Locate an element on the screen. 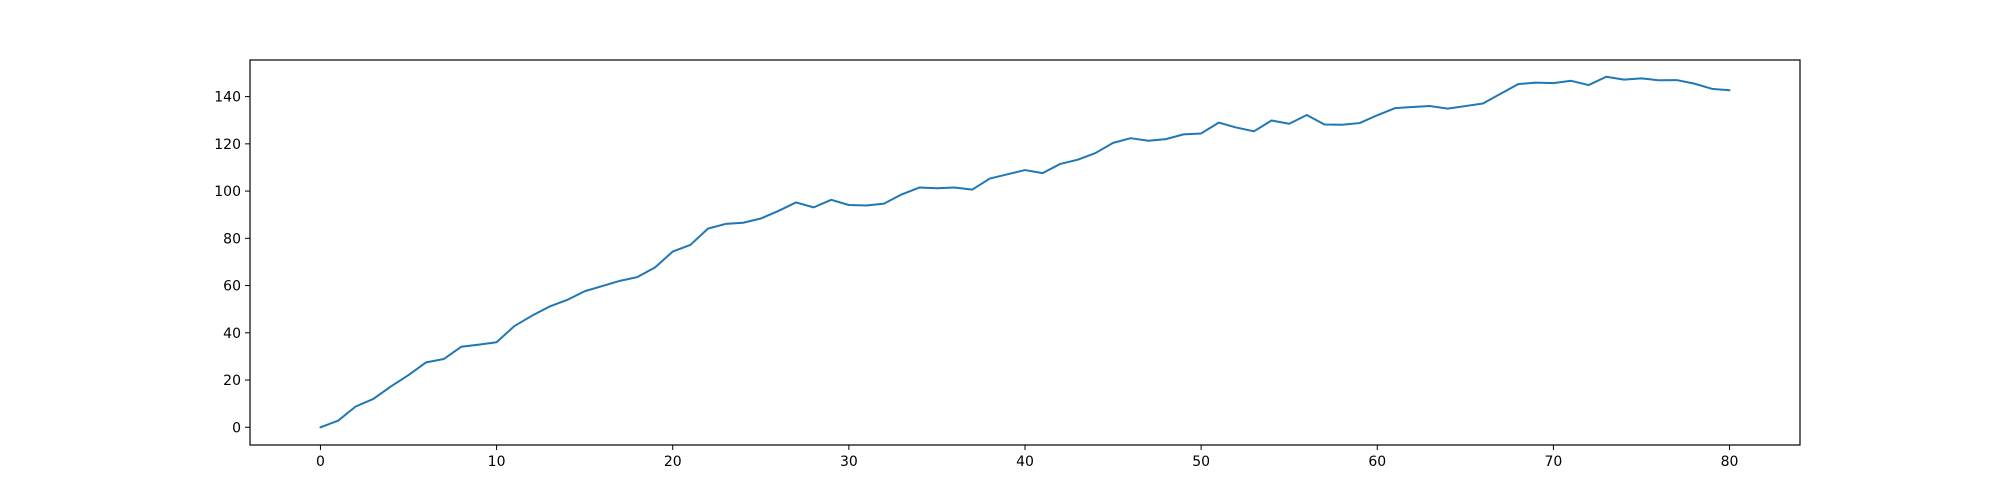  x-tick-label: 10 is located at coordinates (497, 462).